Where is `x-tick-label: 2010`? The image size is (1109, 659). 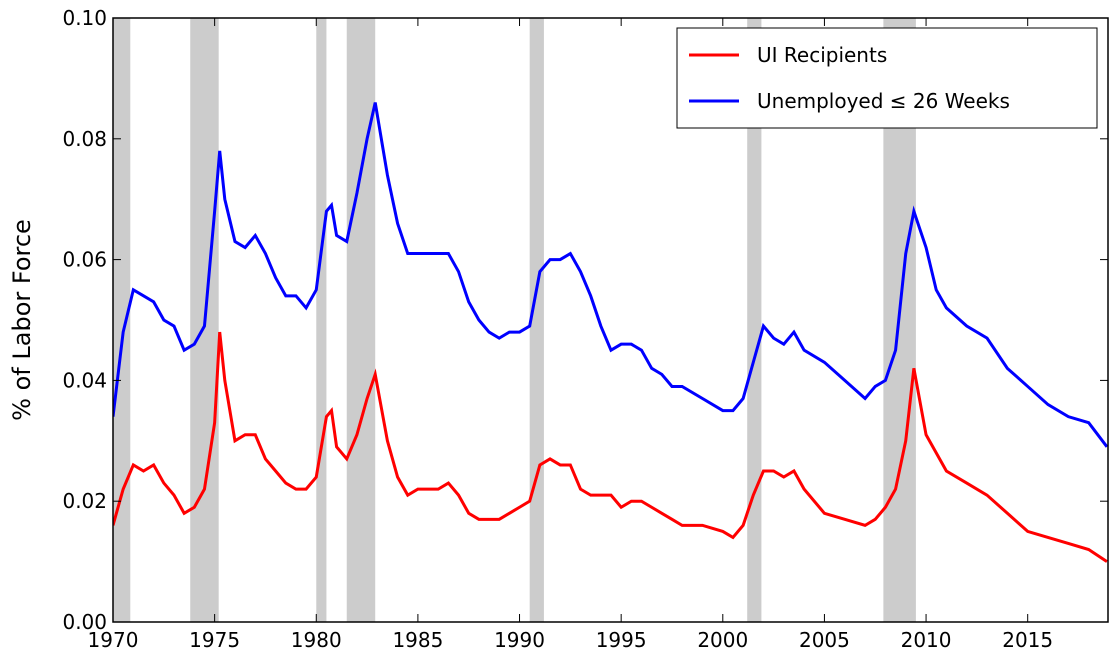 x-tick-label: 2010 is located at coordinates (926, 640).